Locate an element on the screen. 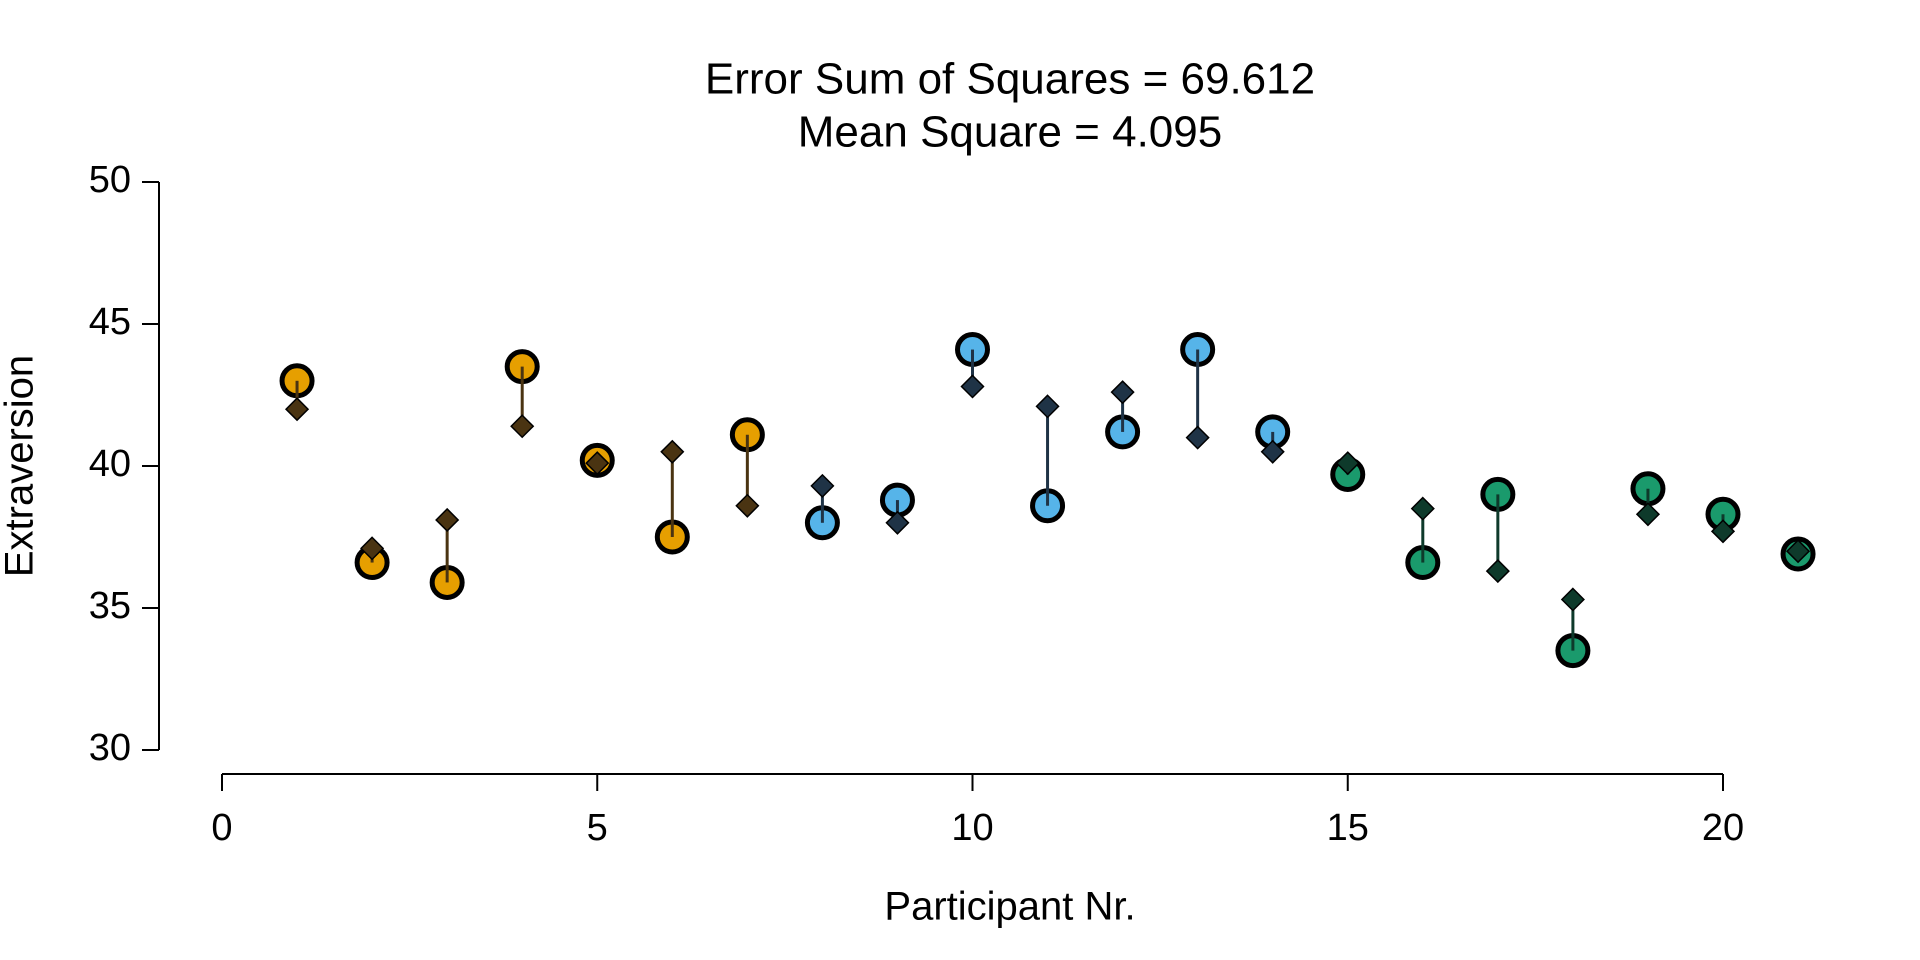  y-tick-label: 45 is located at coordinates (110, 322).